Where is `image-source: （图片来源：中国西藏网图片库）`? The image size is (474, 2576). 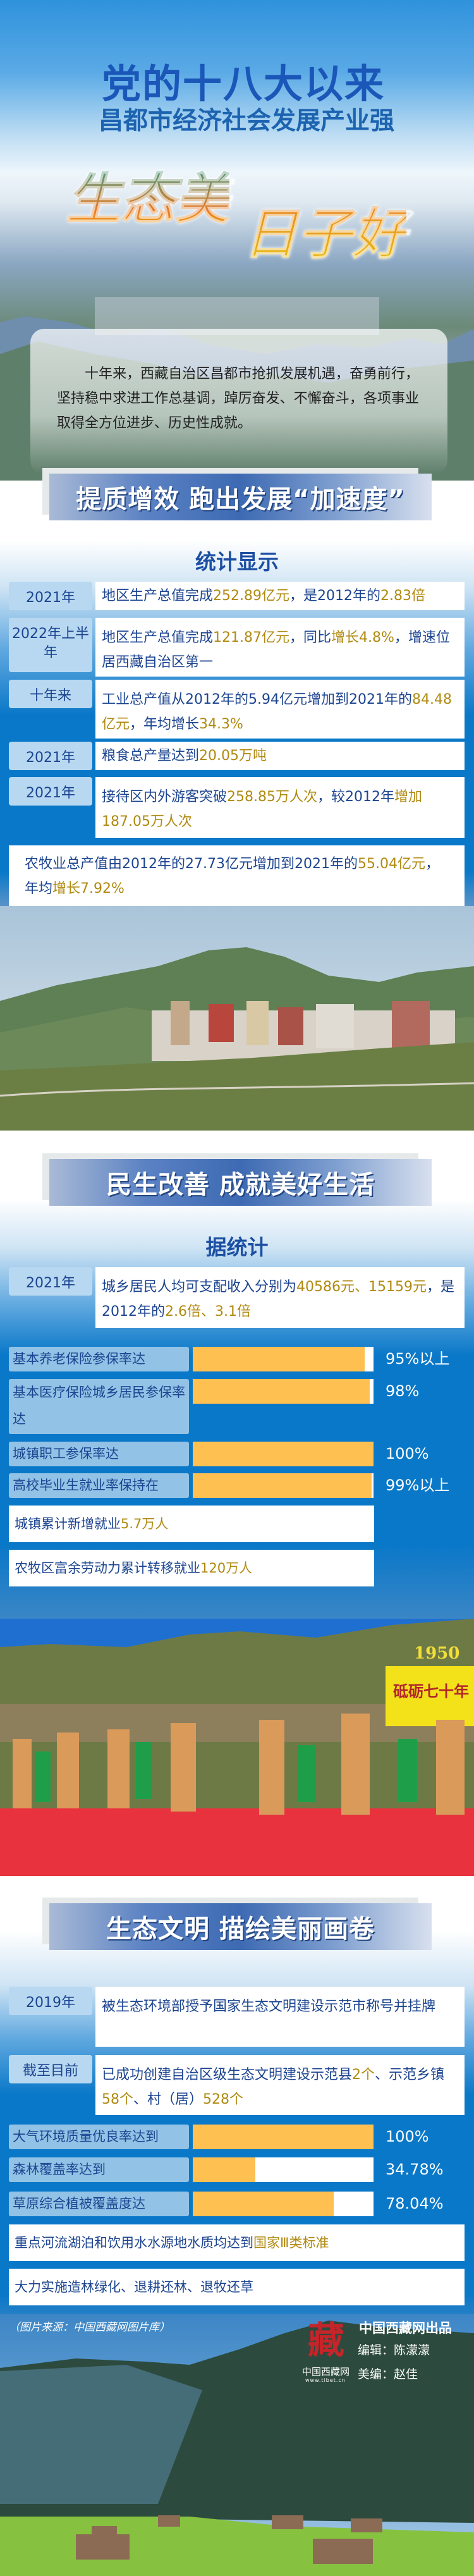
image-source: （图片来源：中国西藏网图片库） is located at coordinates (89, 2327).